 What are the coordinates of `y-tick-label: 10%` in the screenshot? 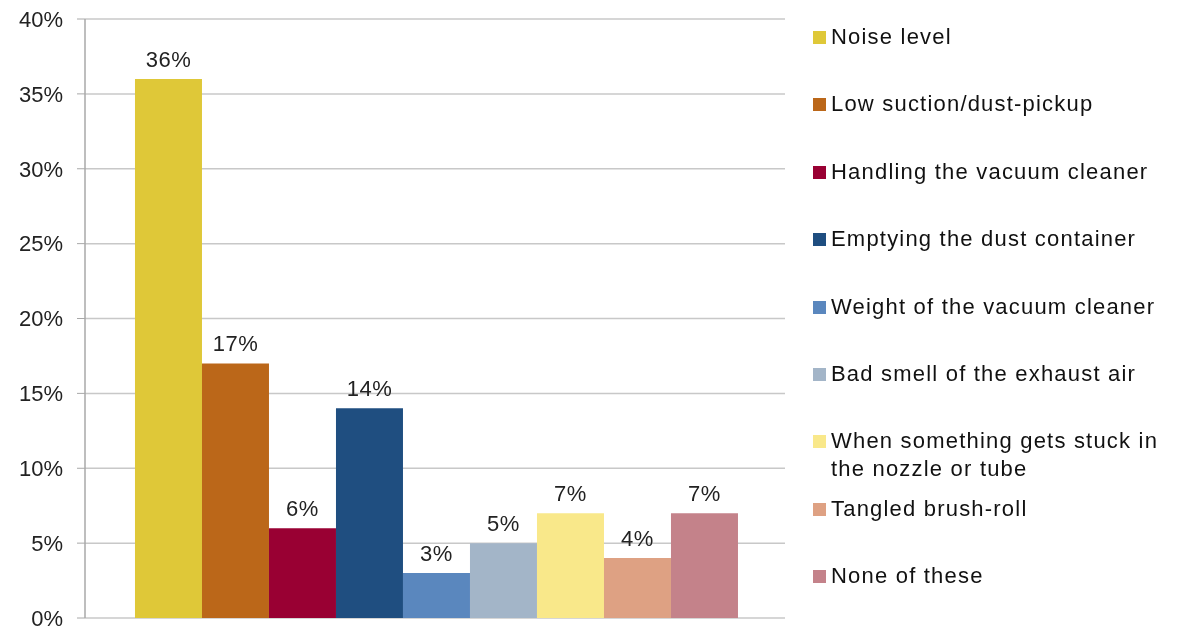 It's located at (40, 469).